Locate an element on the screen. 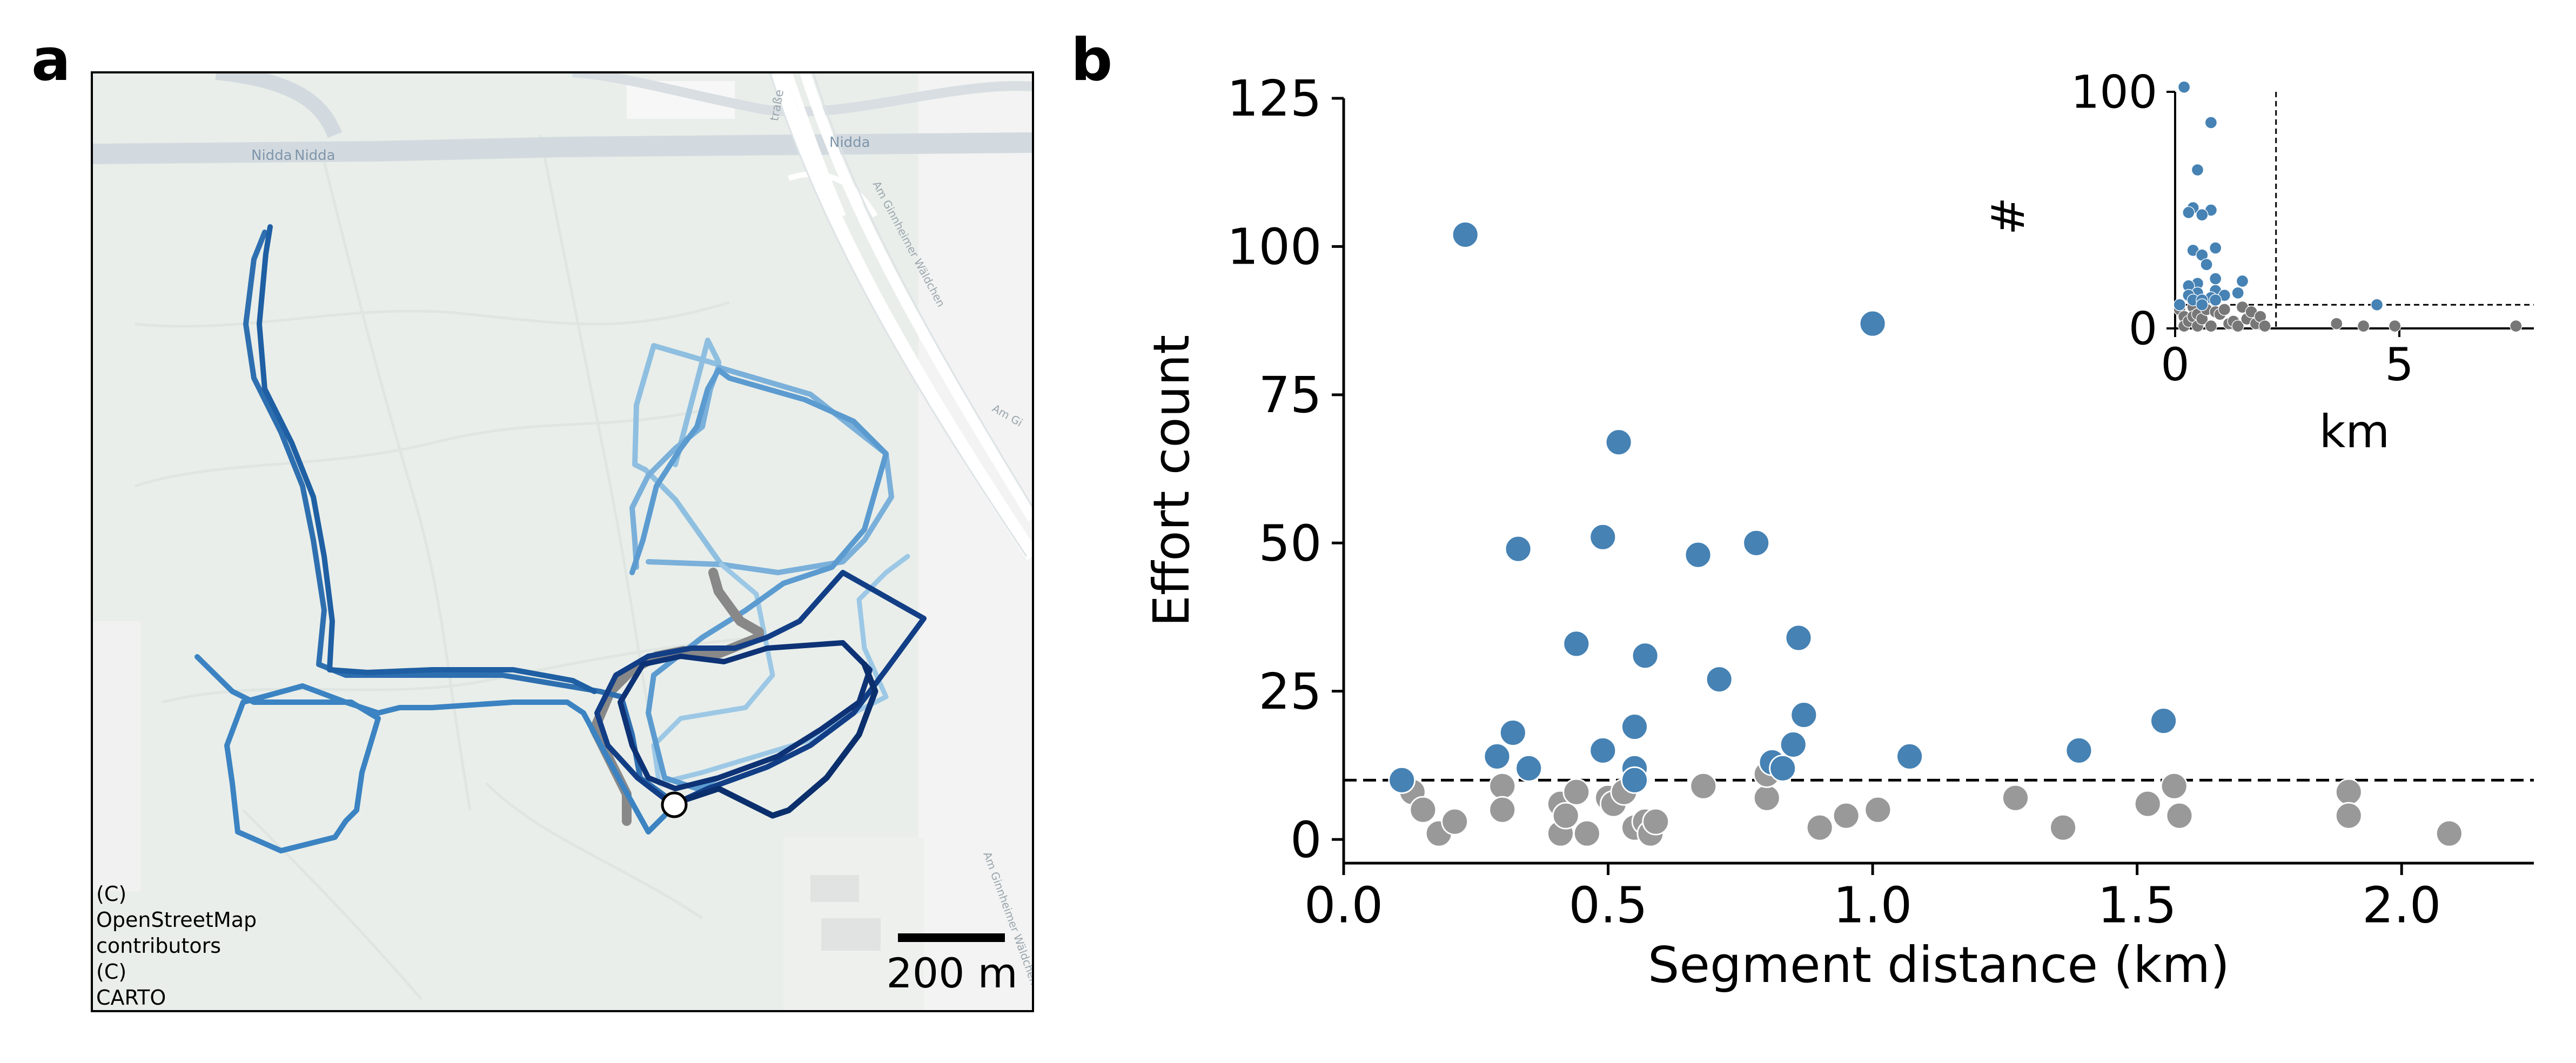  y-tick-label: 125 is located at coordinates (1274, 98).